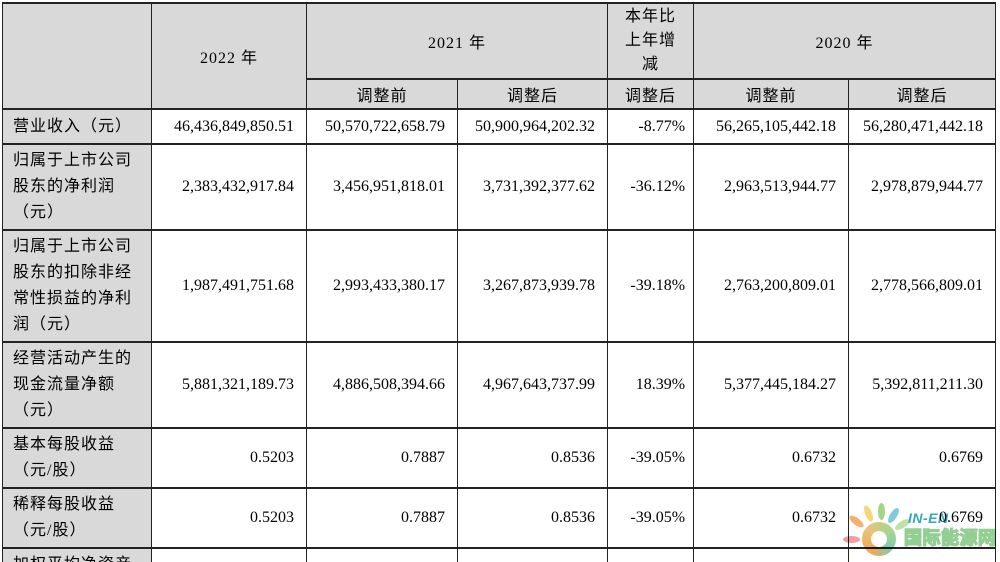 The height and width of the screenshot is (562, 1000). What do you see at coordinates (651, 41) in the screenshot?
I see `header-yoy-change: 本年比上年增减` at bounding box center [651, 41].